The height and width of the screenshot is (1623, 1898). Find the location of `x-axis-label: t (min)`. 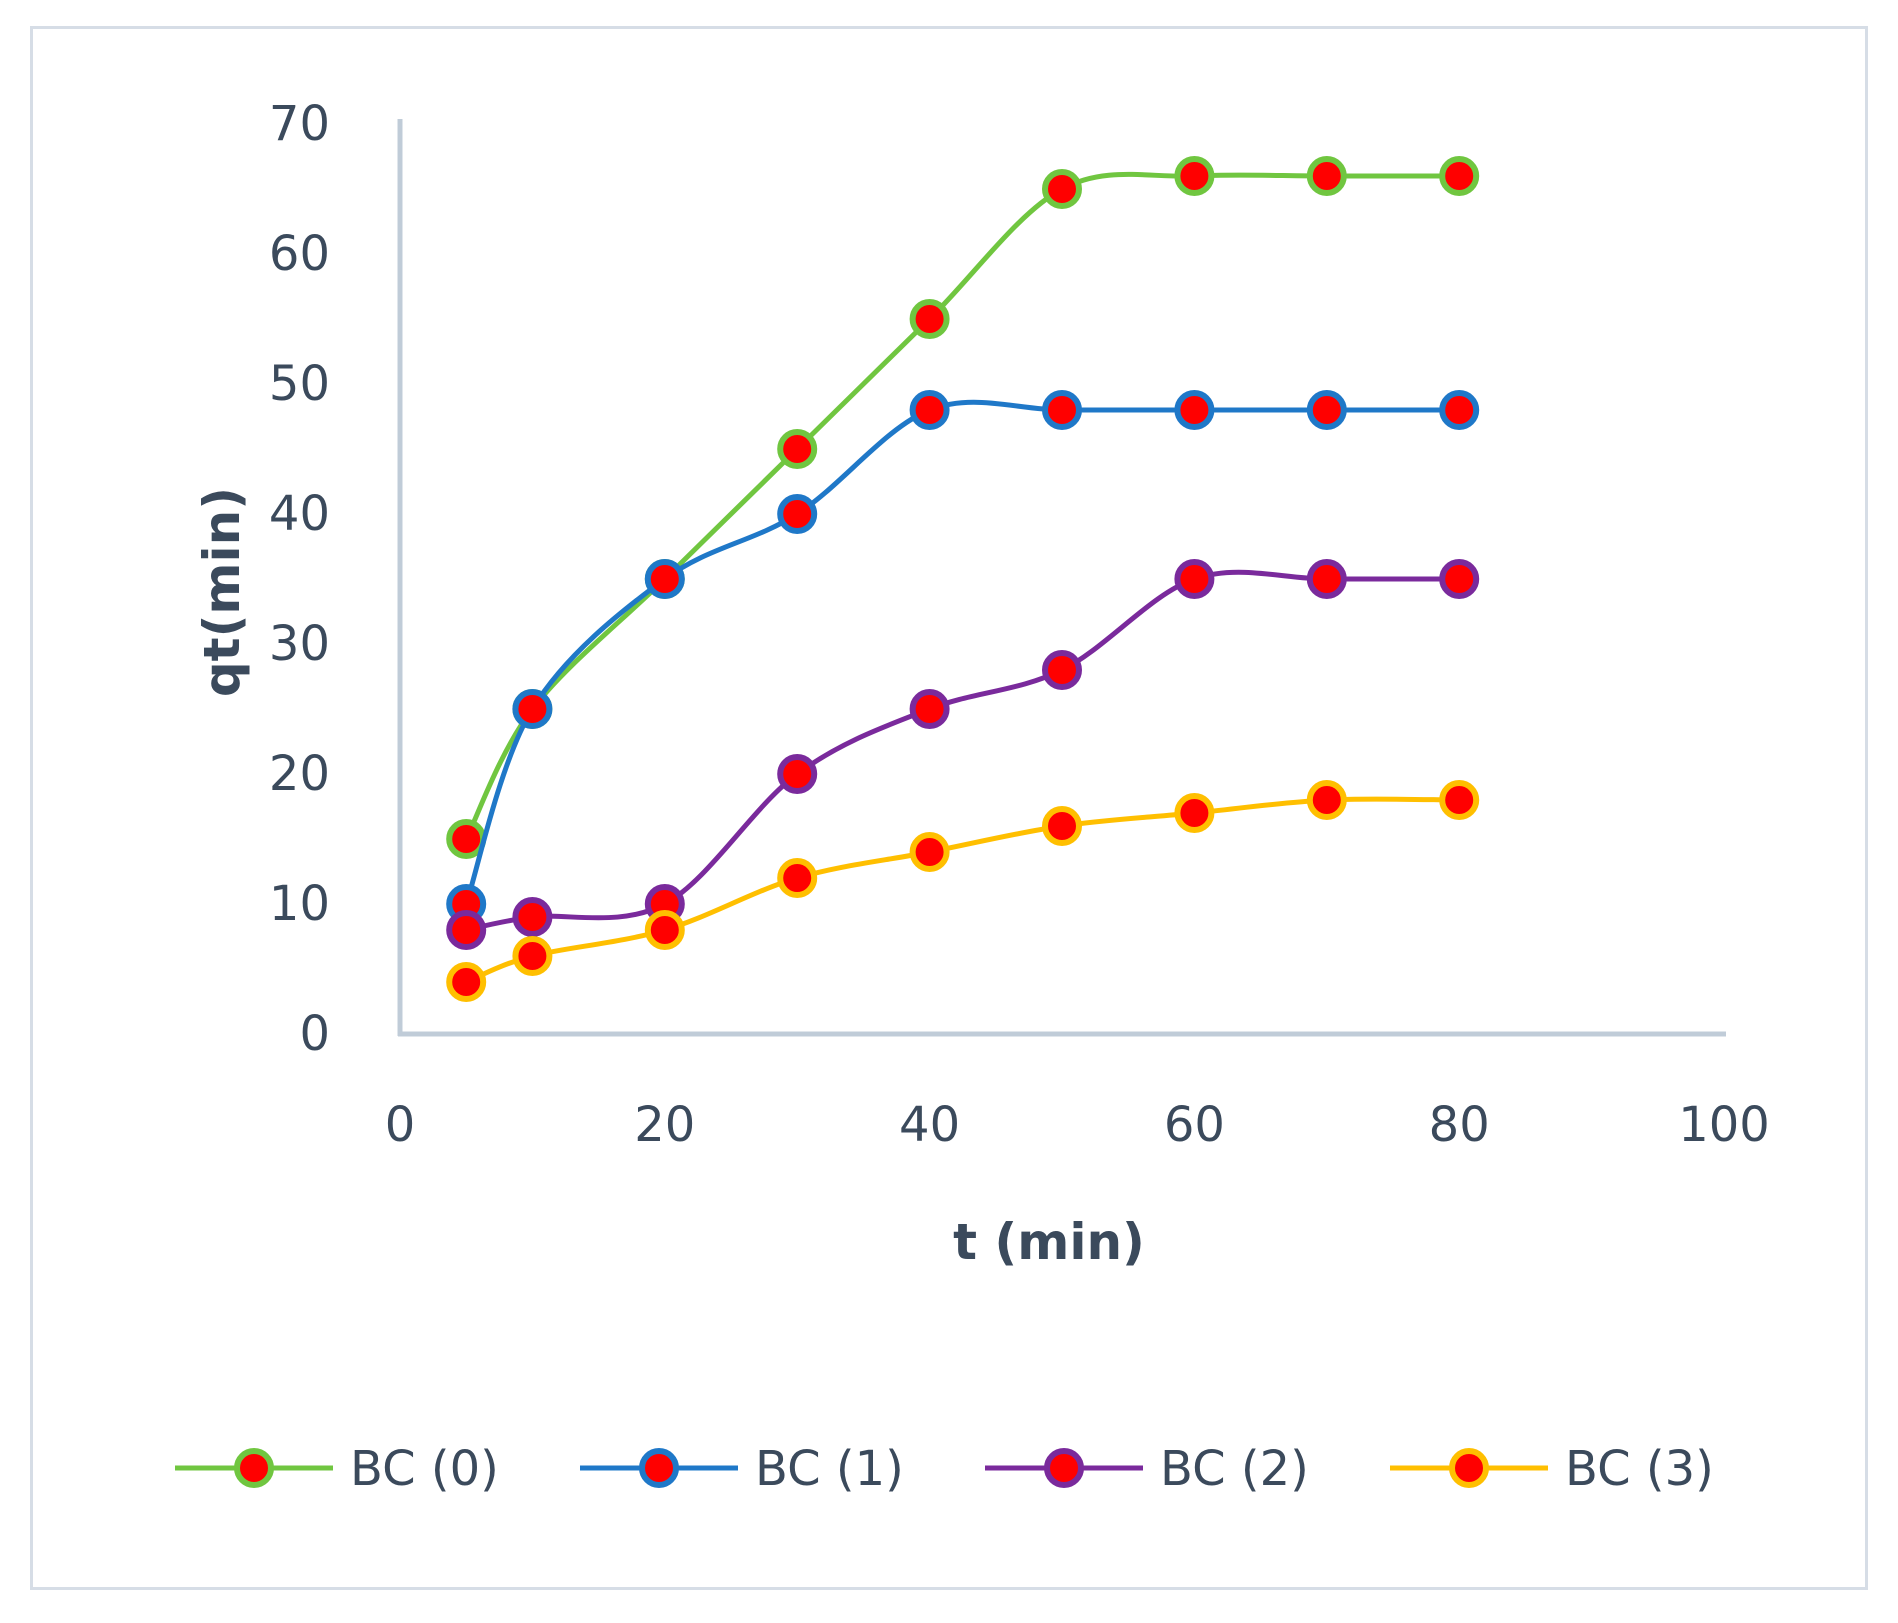

x-axis-label: t (min) is located at coordinates (1049, 1242).